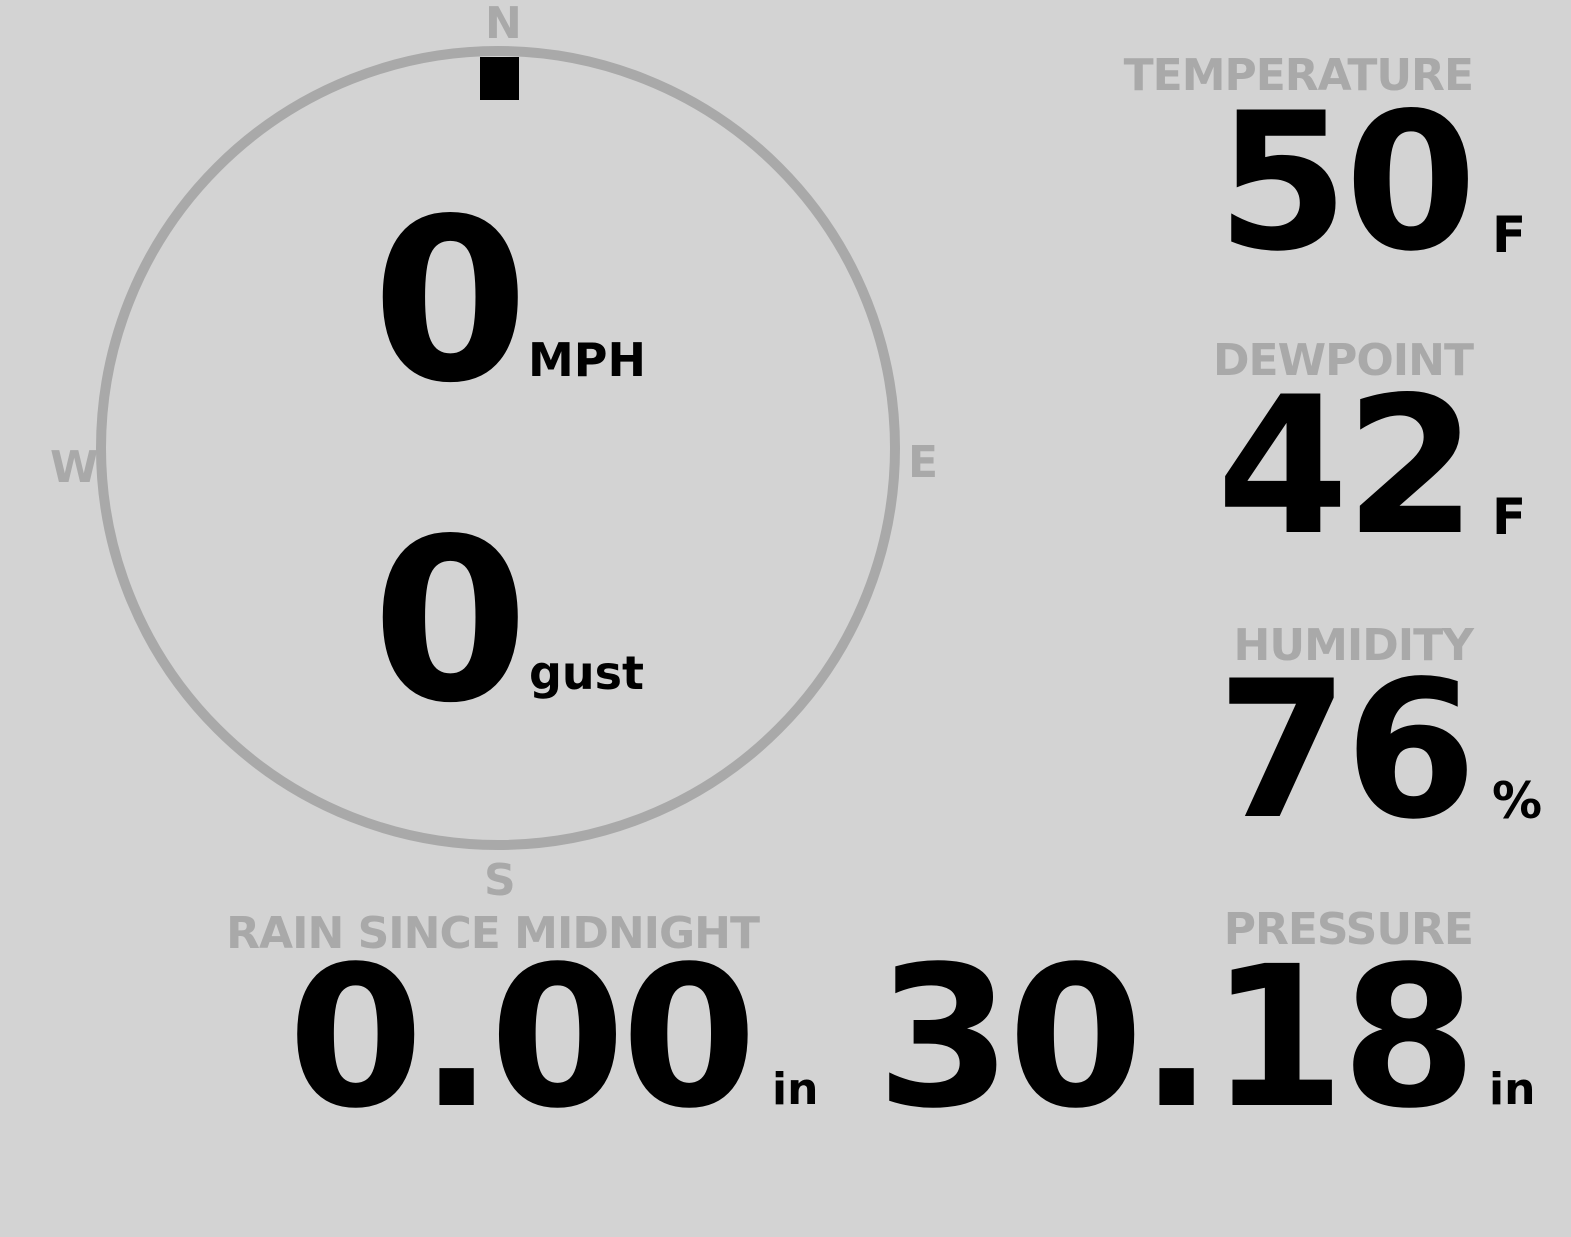 The width and height of the screenshot is (1571, 1237). Describe the element at coordinates (522, 1037) in the screenshot. I see `rain-value: 0.00` at that location.